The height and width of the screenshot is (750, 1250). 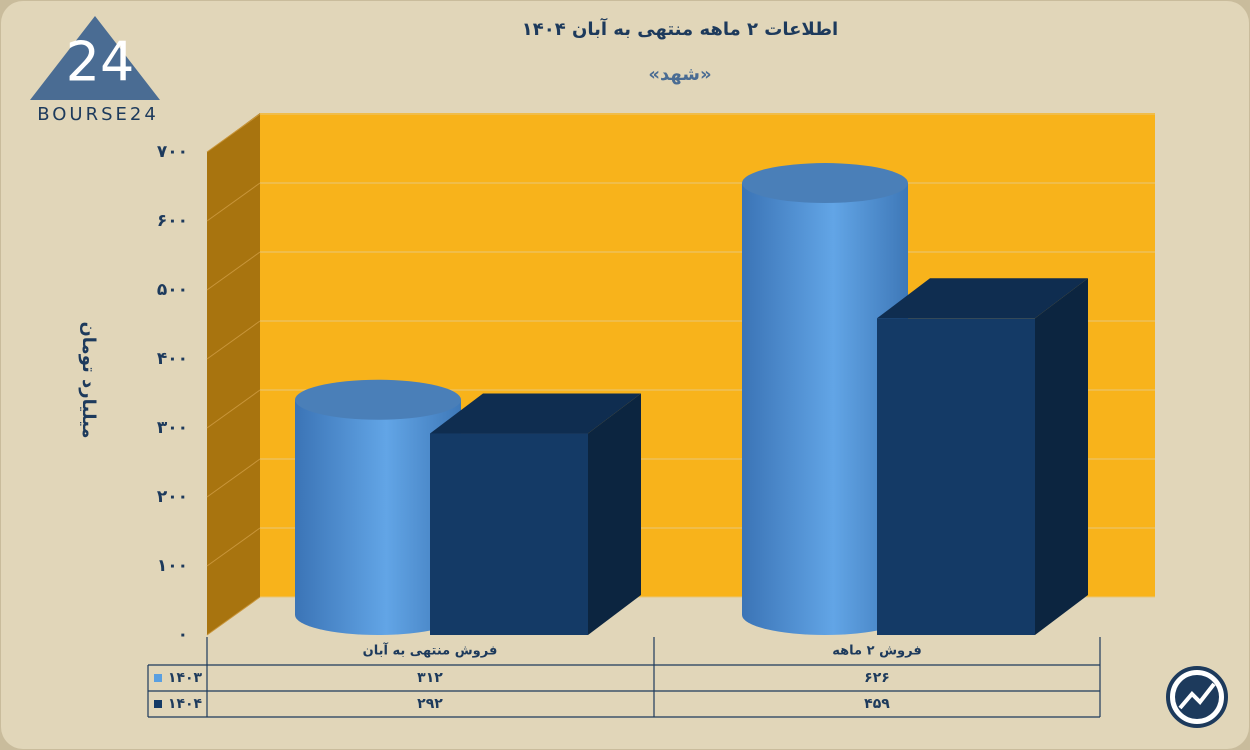 What do you see at coordinates (100, 62) in the screenshot?
I see `logo-mark: 24` at bounding box center [100, 62].